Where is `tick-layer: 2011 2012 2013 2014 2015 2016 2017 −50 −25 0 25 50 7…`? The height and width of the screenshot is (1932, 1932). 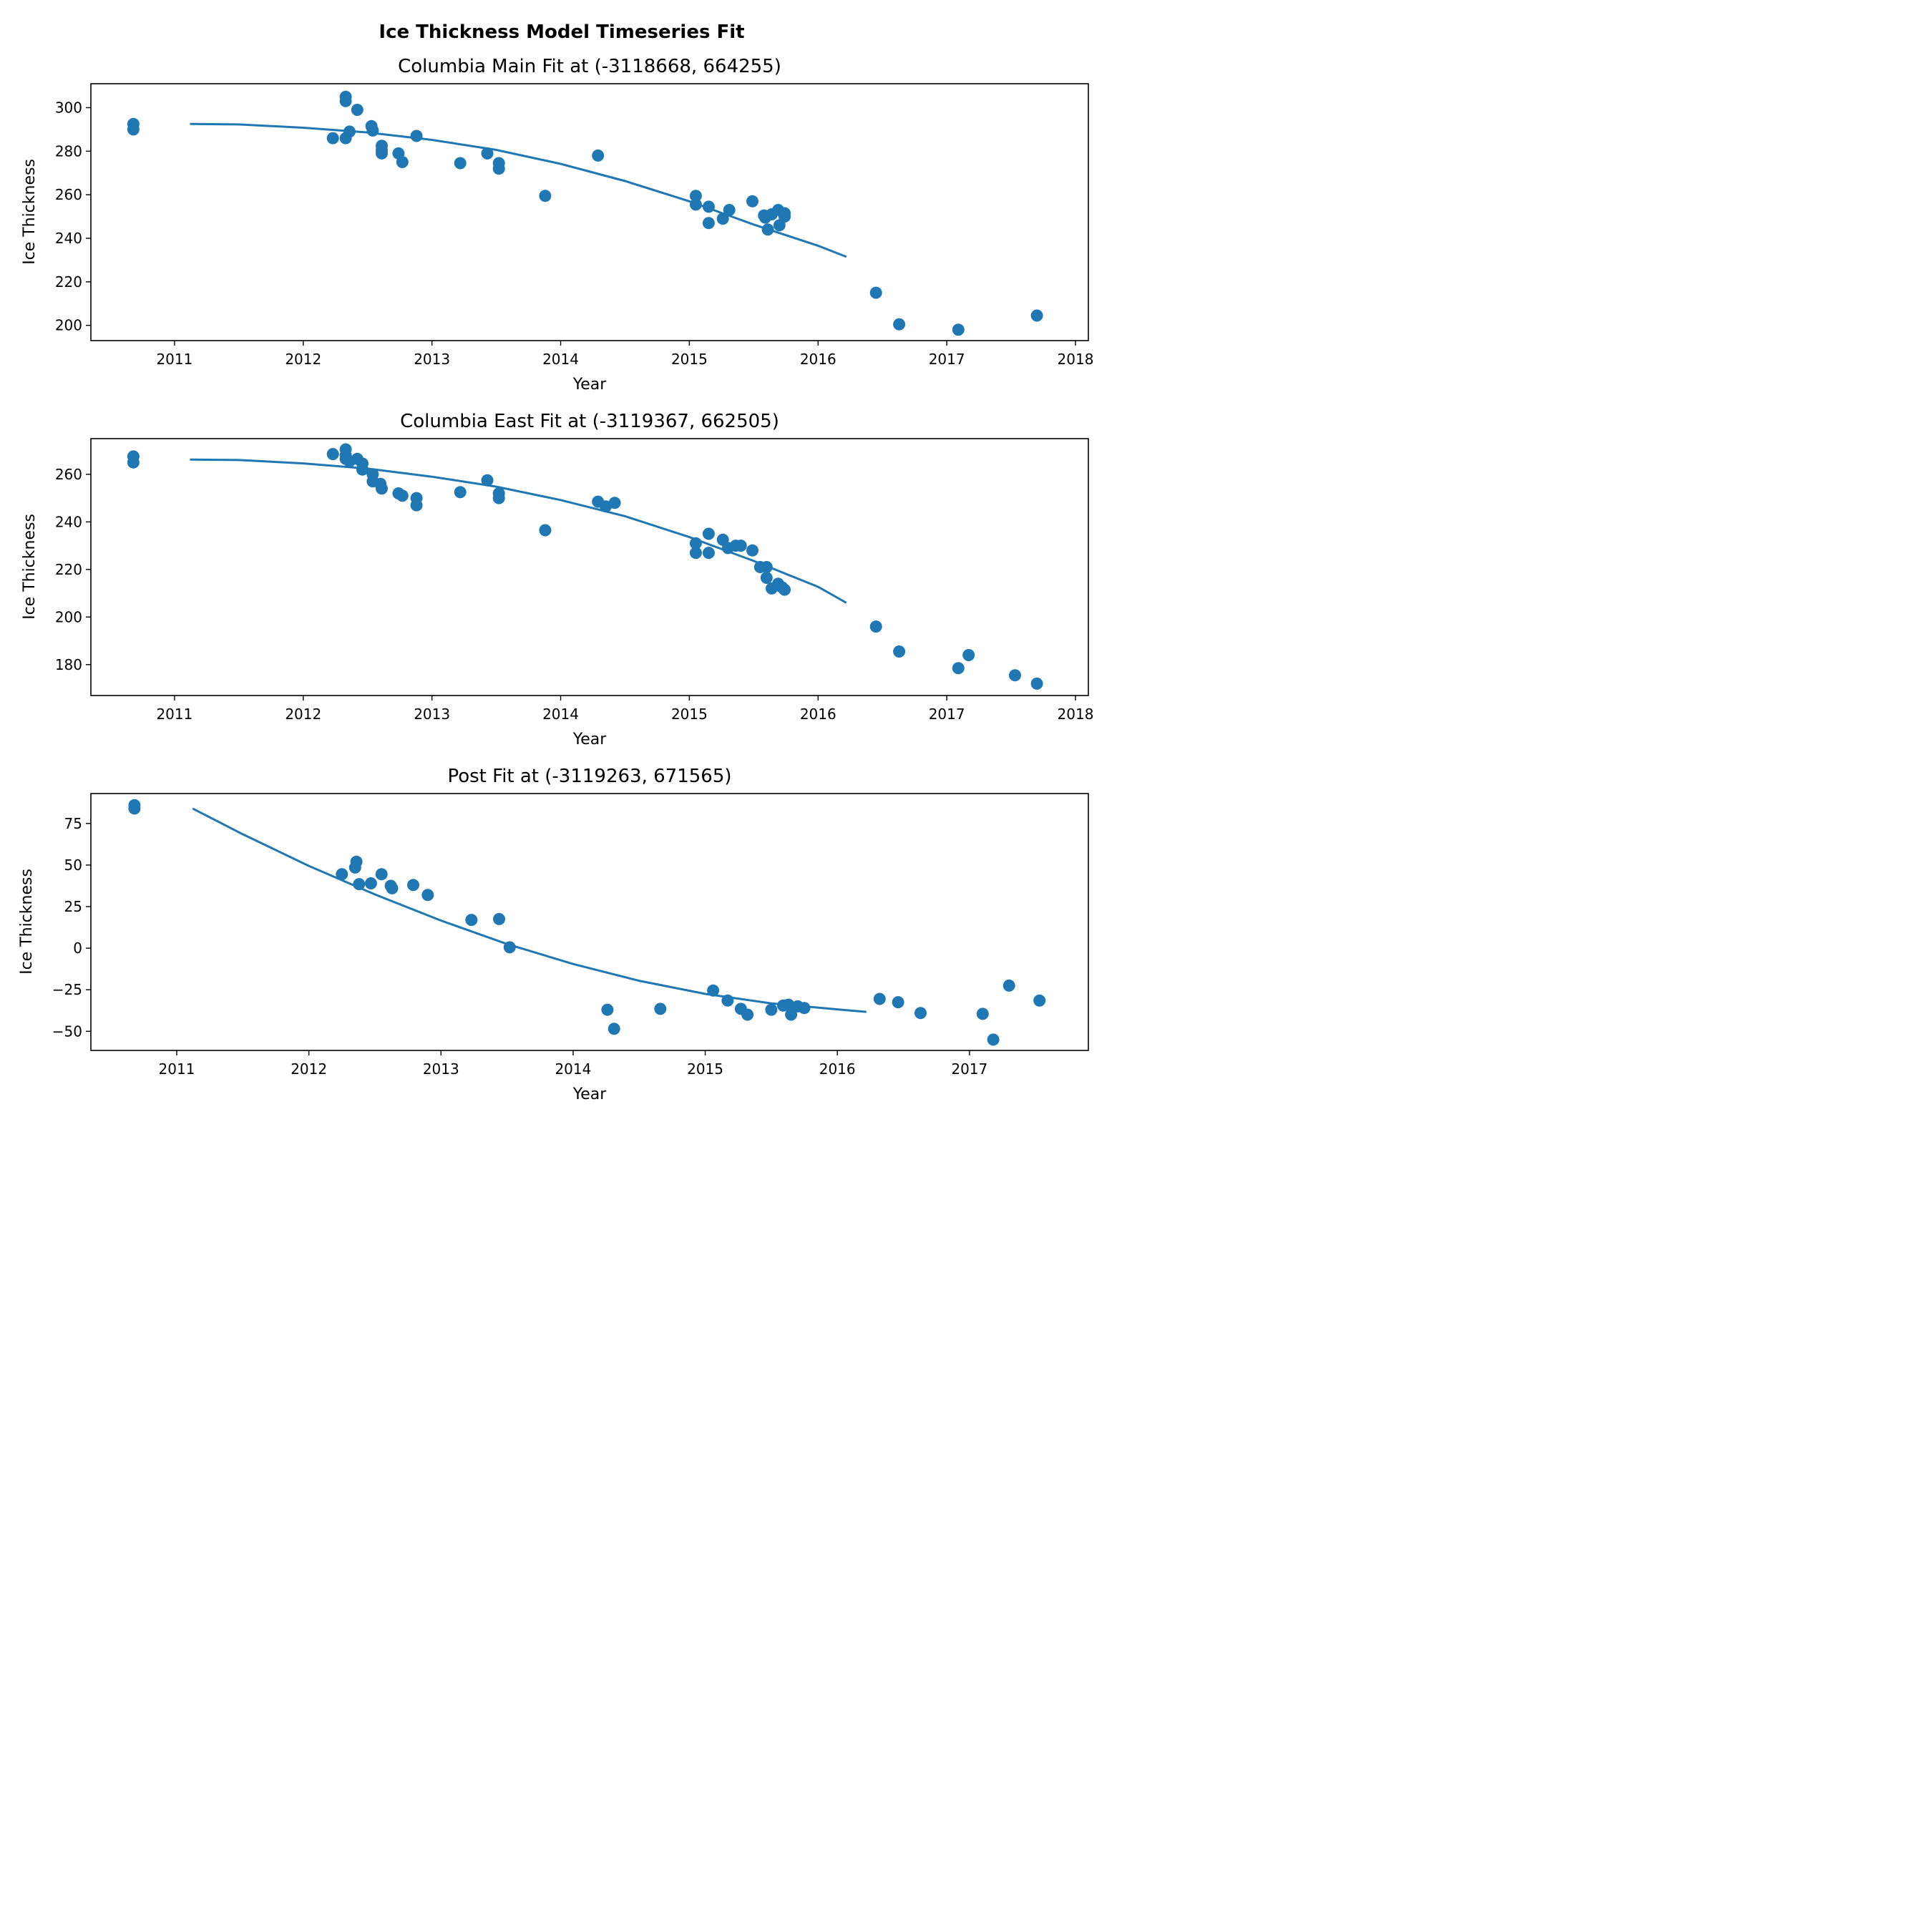
tick-layer: 2011 2012 2013 2014 2015 2016 2017 −50 −25 0 25 50 7… is located at coordinates (519, 946).